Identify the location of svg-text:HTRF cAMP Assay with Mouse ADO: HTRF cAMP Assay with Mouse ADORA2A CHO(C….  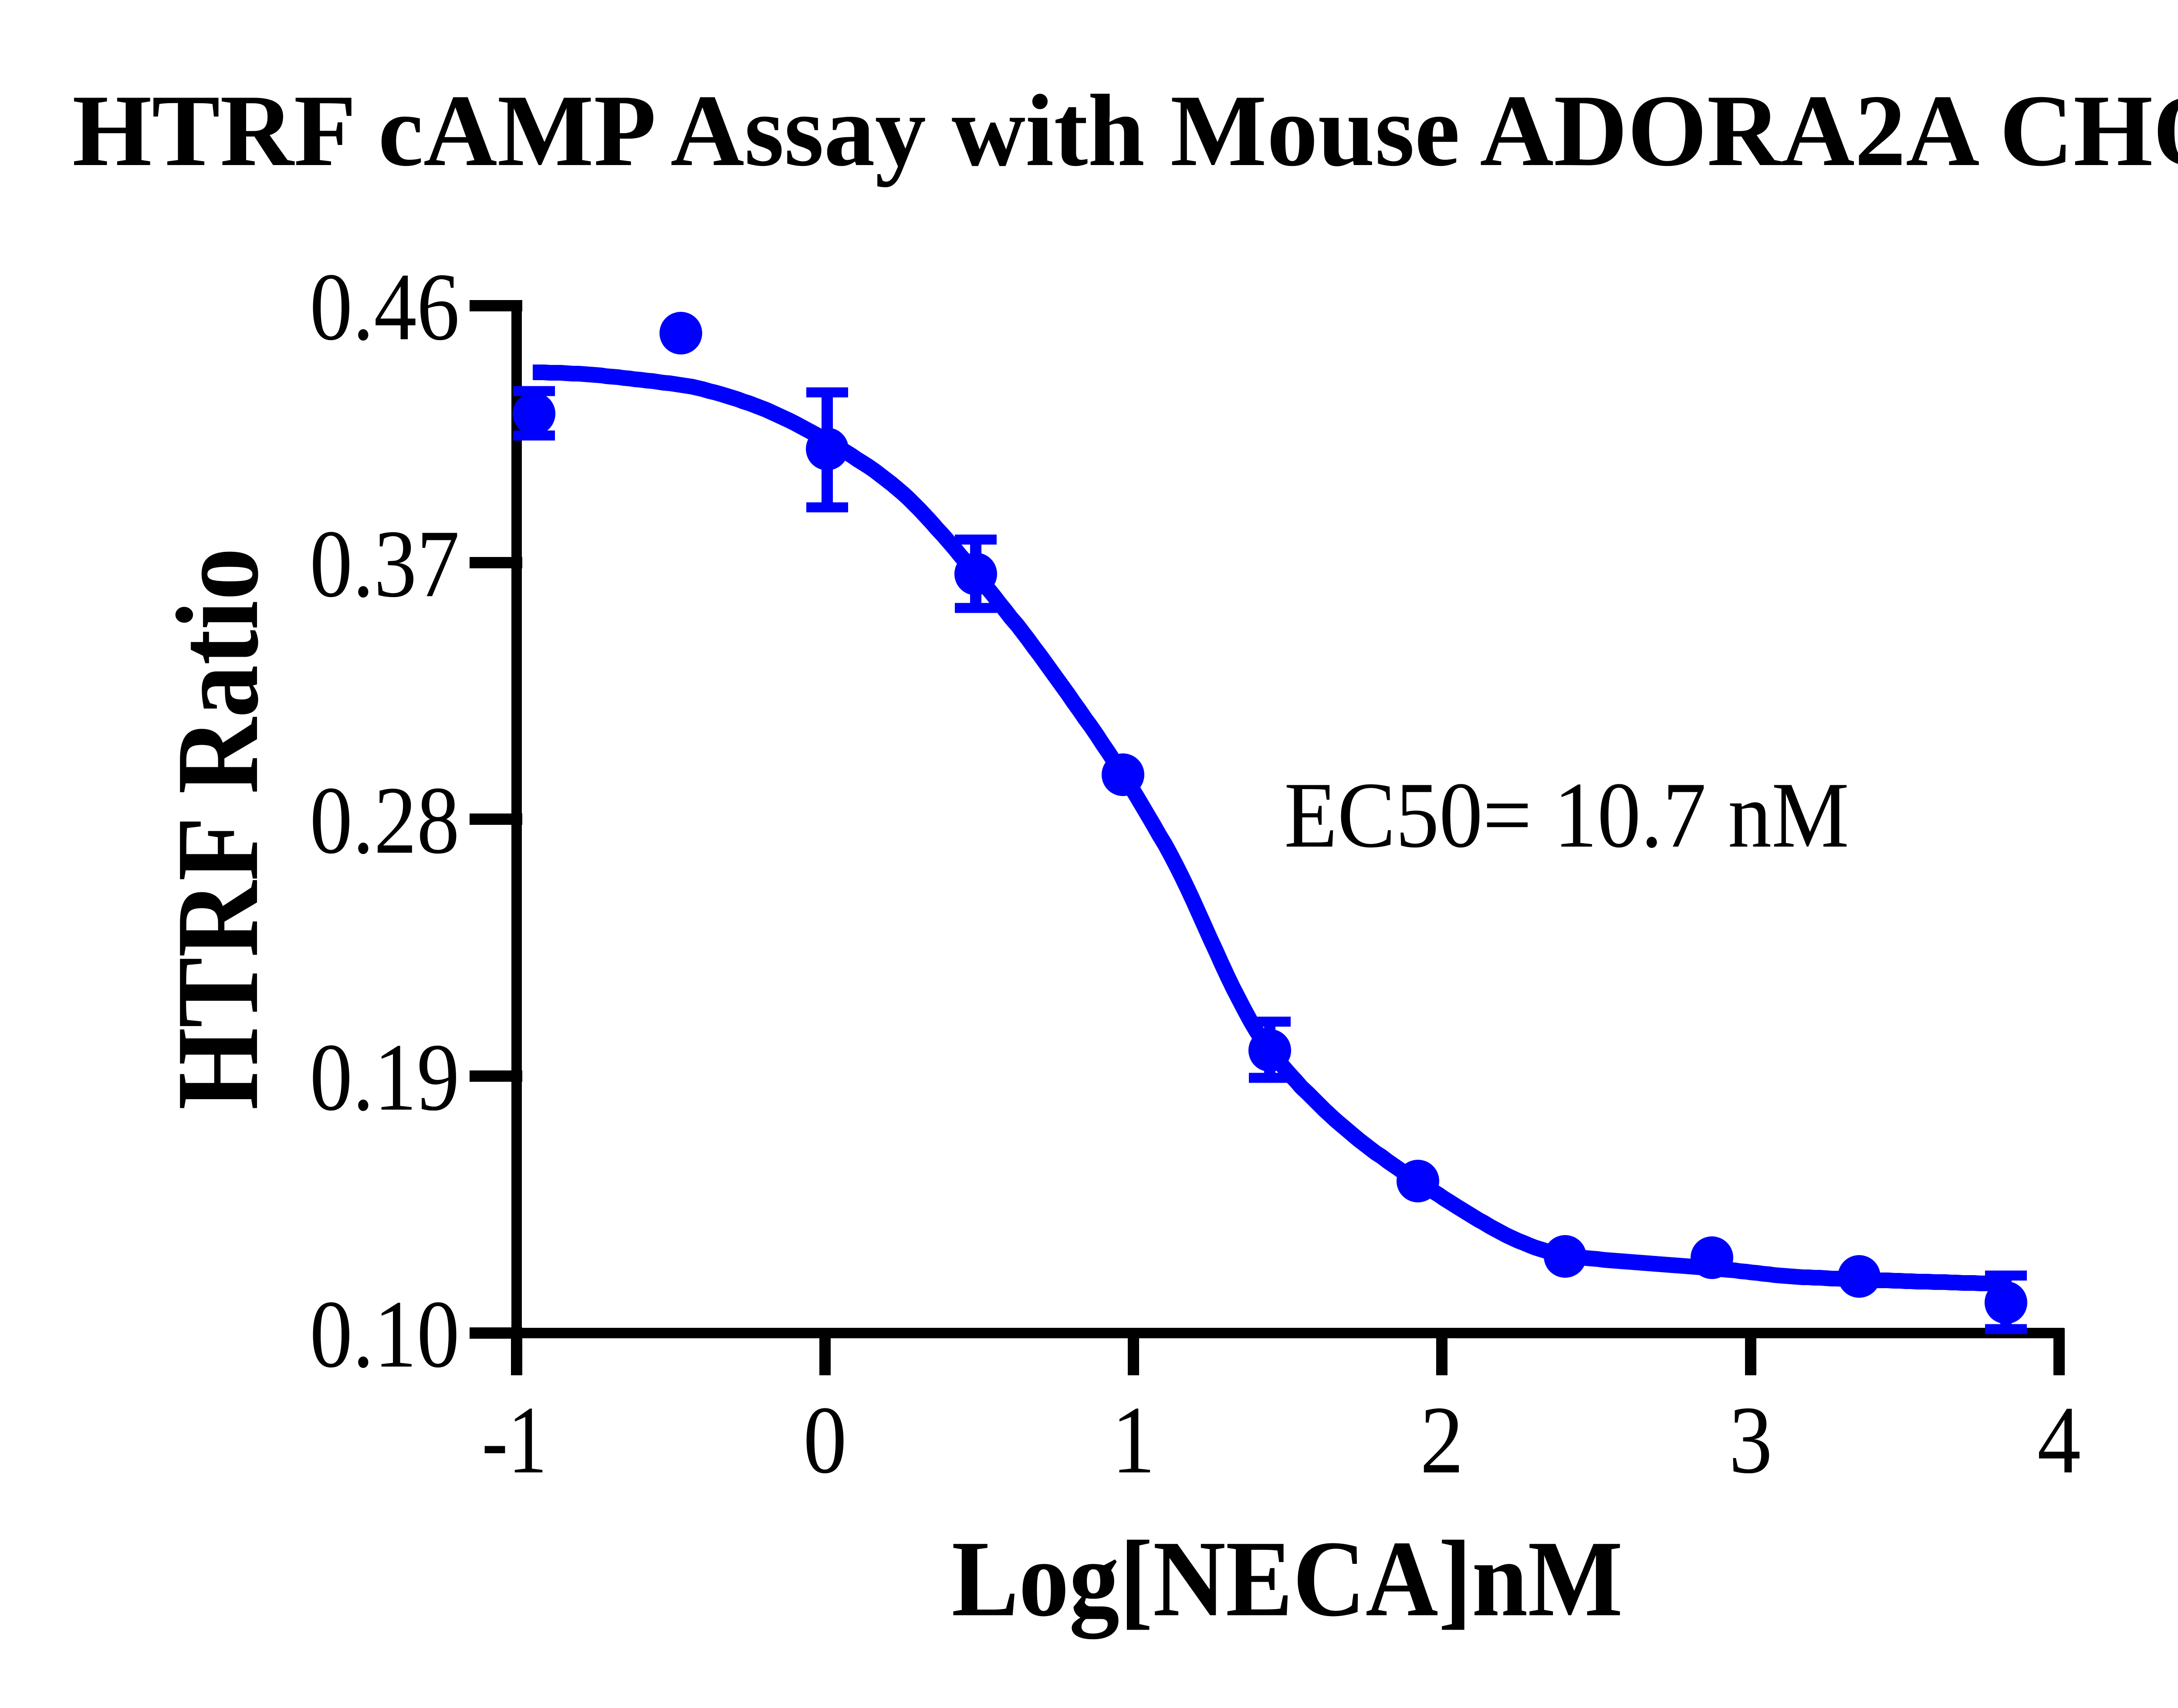
(1125, 126).